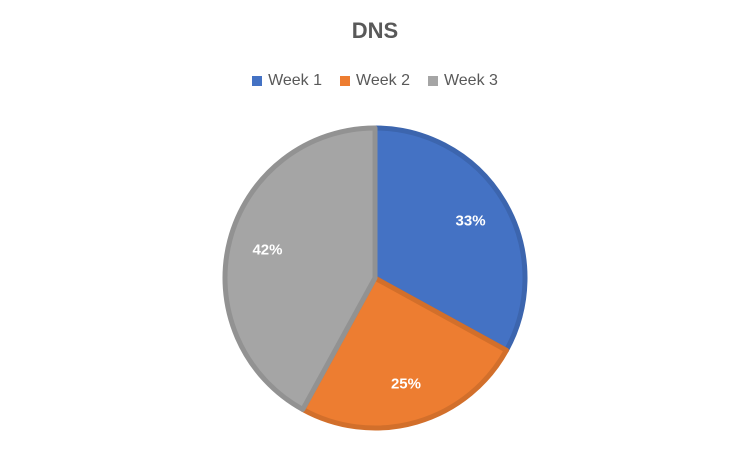  What do you see at coordinates (471, 220) in the screenshot?
I see `data-label-week-1: 33%` at bounding box center [471, 220].